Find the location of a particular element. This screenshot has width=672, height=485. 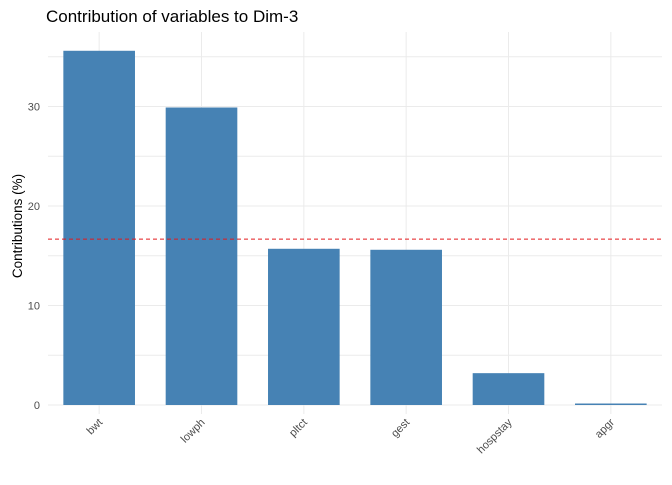

x-axis: bwt lowph pltct gest hospstay apgr is located at coordinates (351, 436).